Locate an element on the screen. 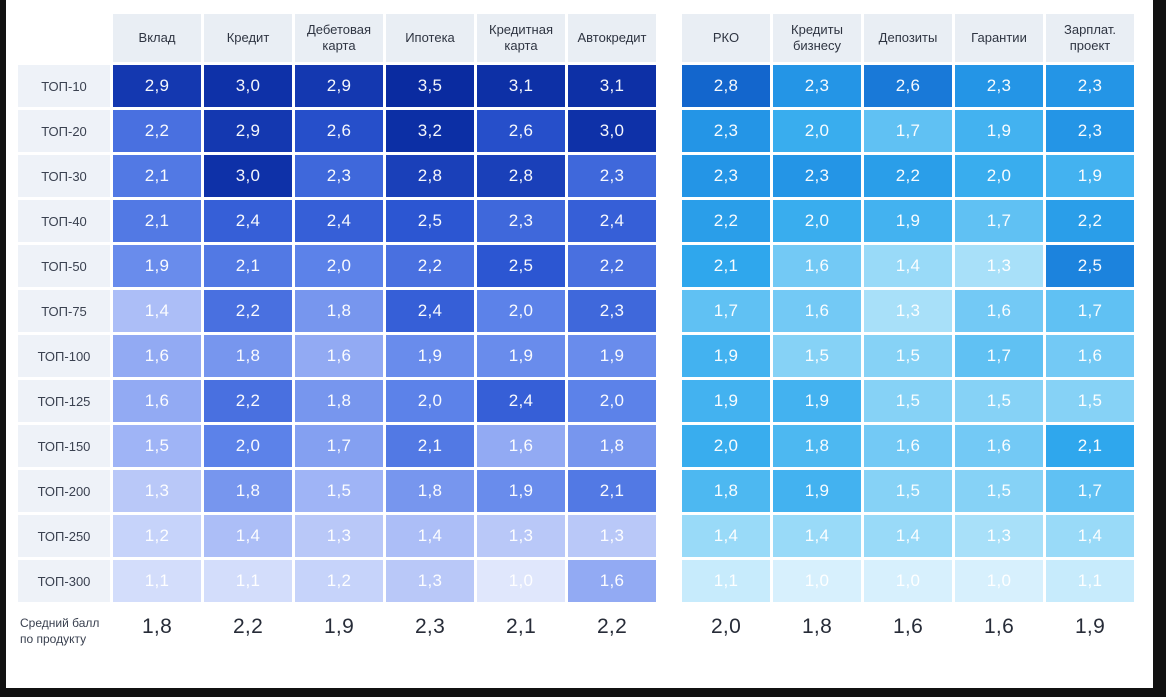 The width and height of the screenshot is (1166, 697). heatmap-cell: 3,0 is located at coordinates (612, 131).